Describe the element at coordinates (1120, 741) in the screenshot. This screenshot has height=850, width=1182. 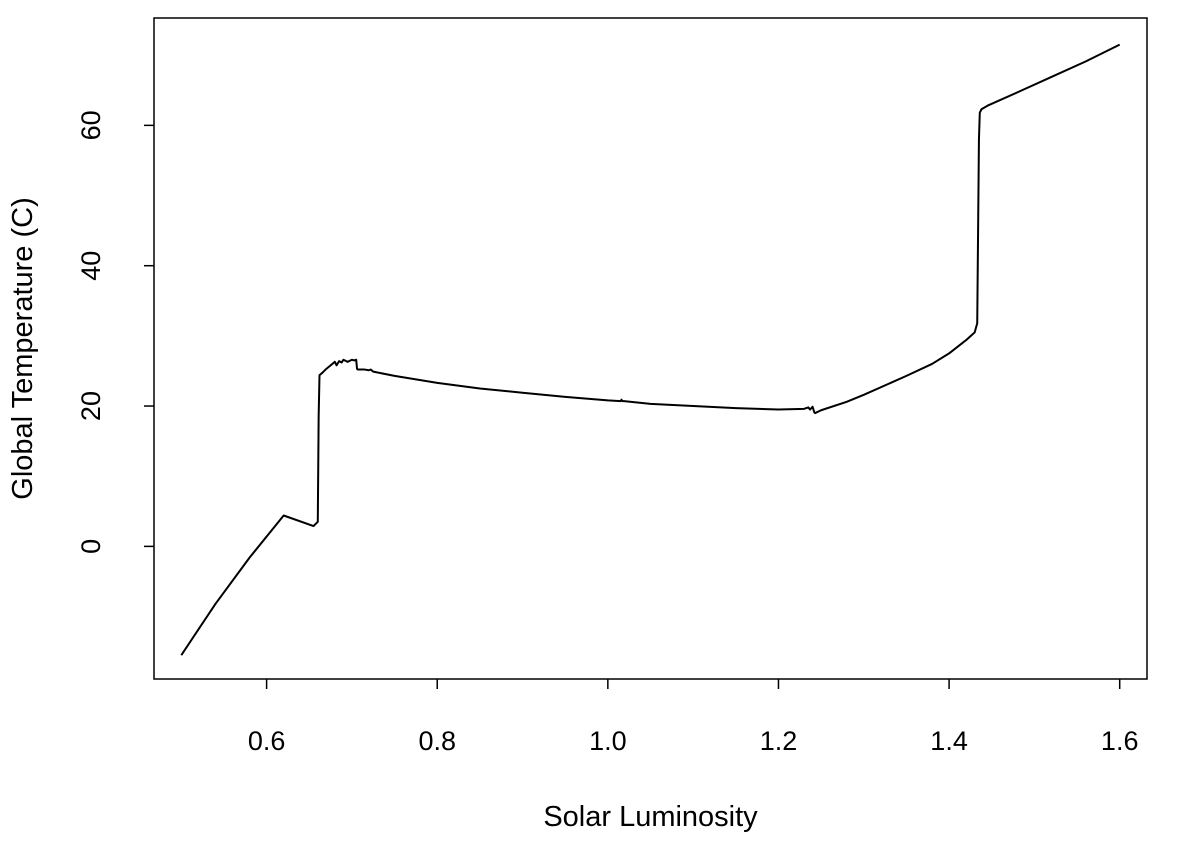
I see `x-tick-label: 1.6` at that location.